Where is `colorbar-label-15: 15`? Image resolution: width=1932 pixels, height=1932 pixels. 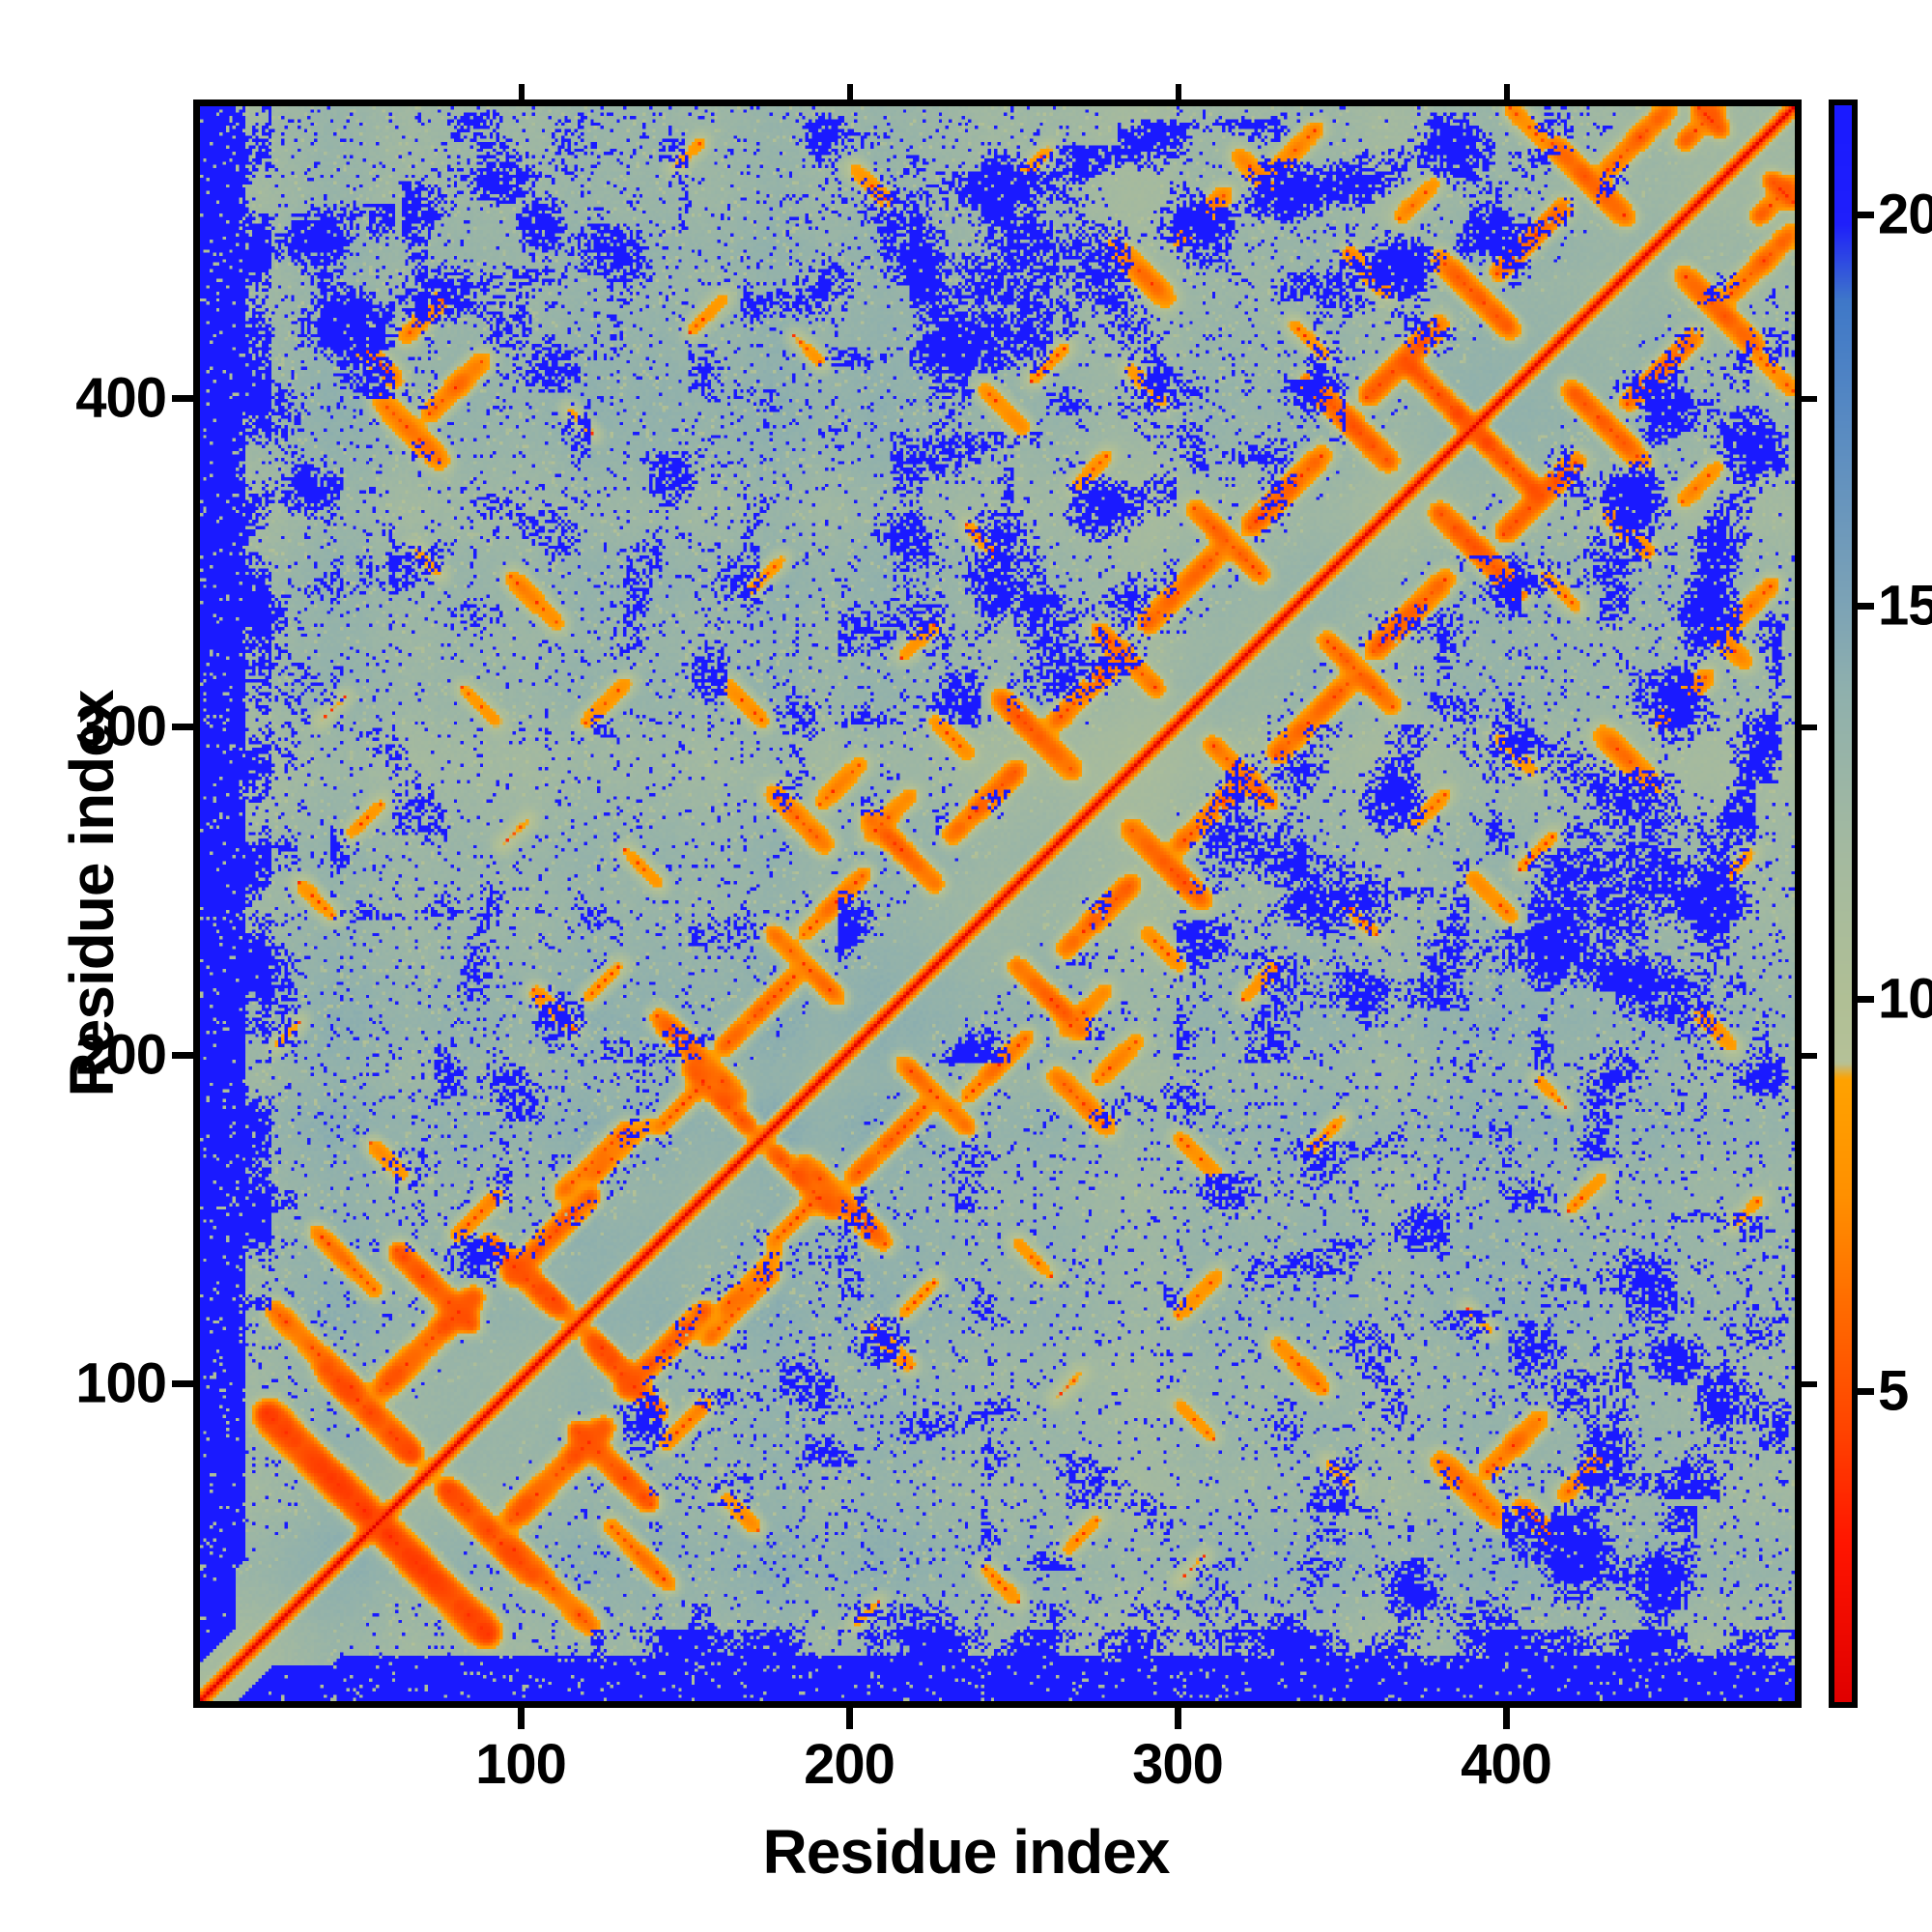 colorbar-label-15: 15 is located at coordinates (1905, 606).